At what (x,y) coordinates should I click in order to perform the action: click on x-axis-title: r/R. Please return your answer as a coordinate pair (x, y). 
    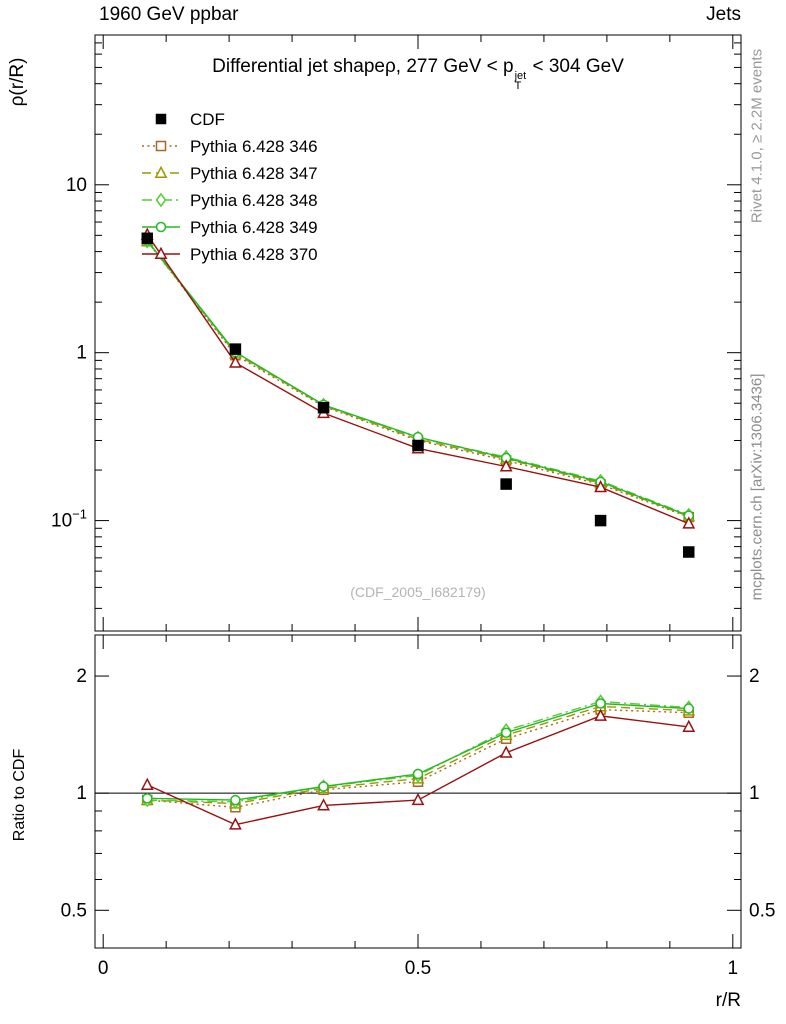
    Looking at the image, I should click on (728, 1000).